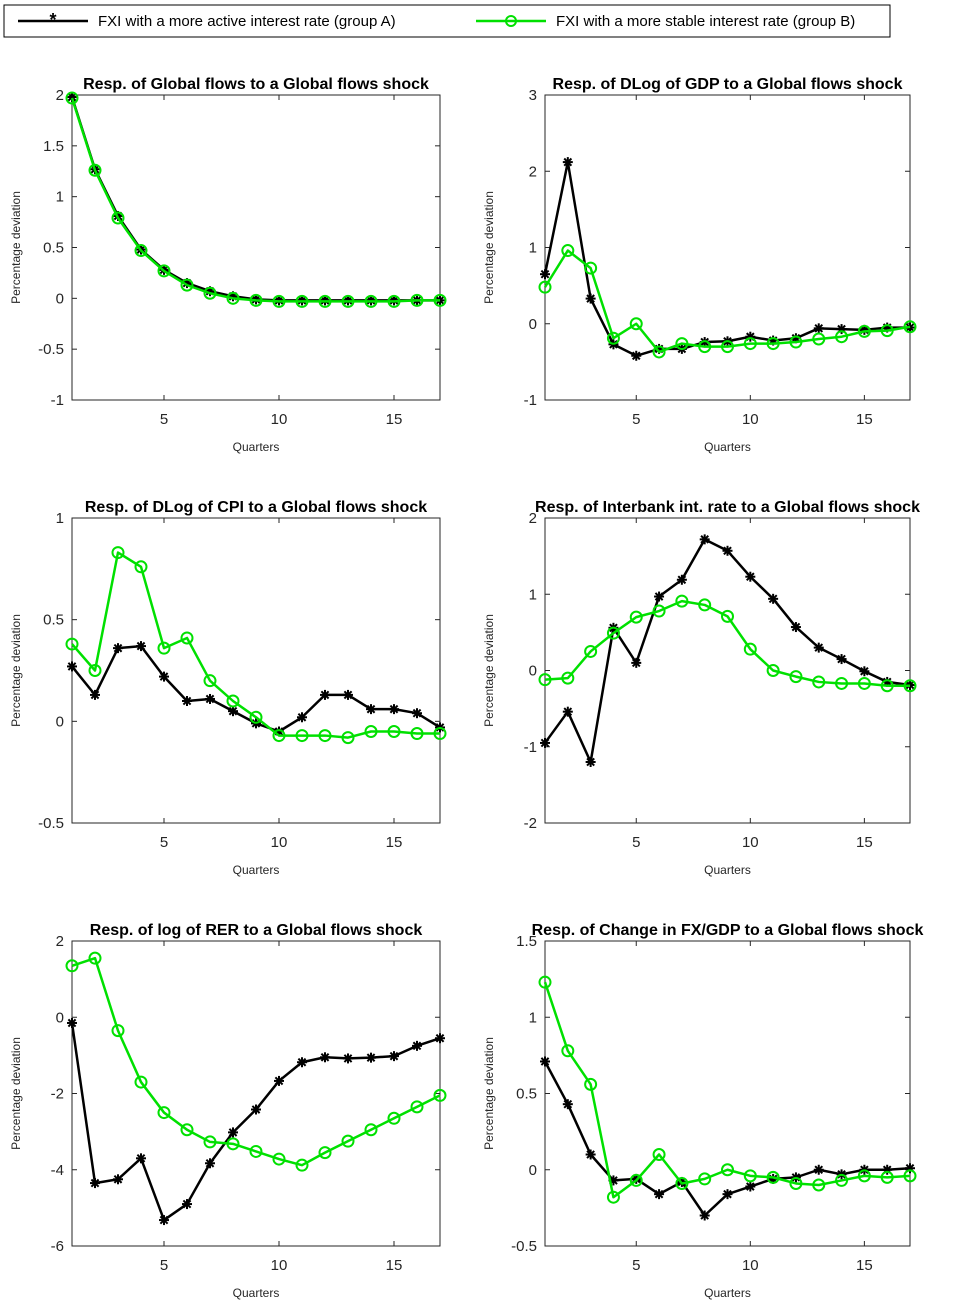 The image size is (960, 1308). Describe the element at coordinates (727, 643) in the screenshot. I see `series-line-group-b` at that location.